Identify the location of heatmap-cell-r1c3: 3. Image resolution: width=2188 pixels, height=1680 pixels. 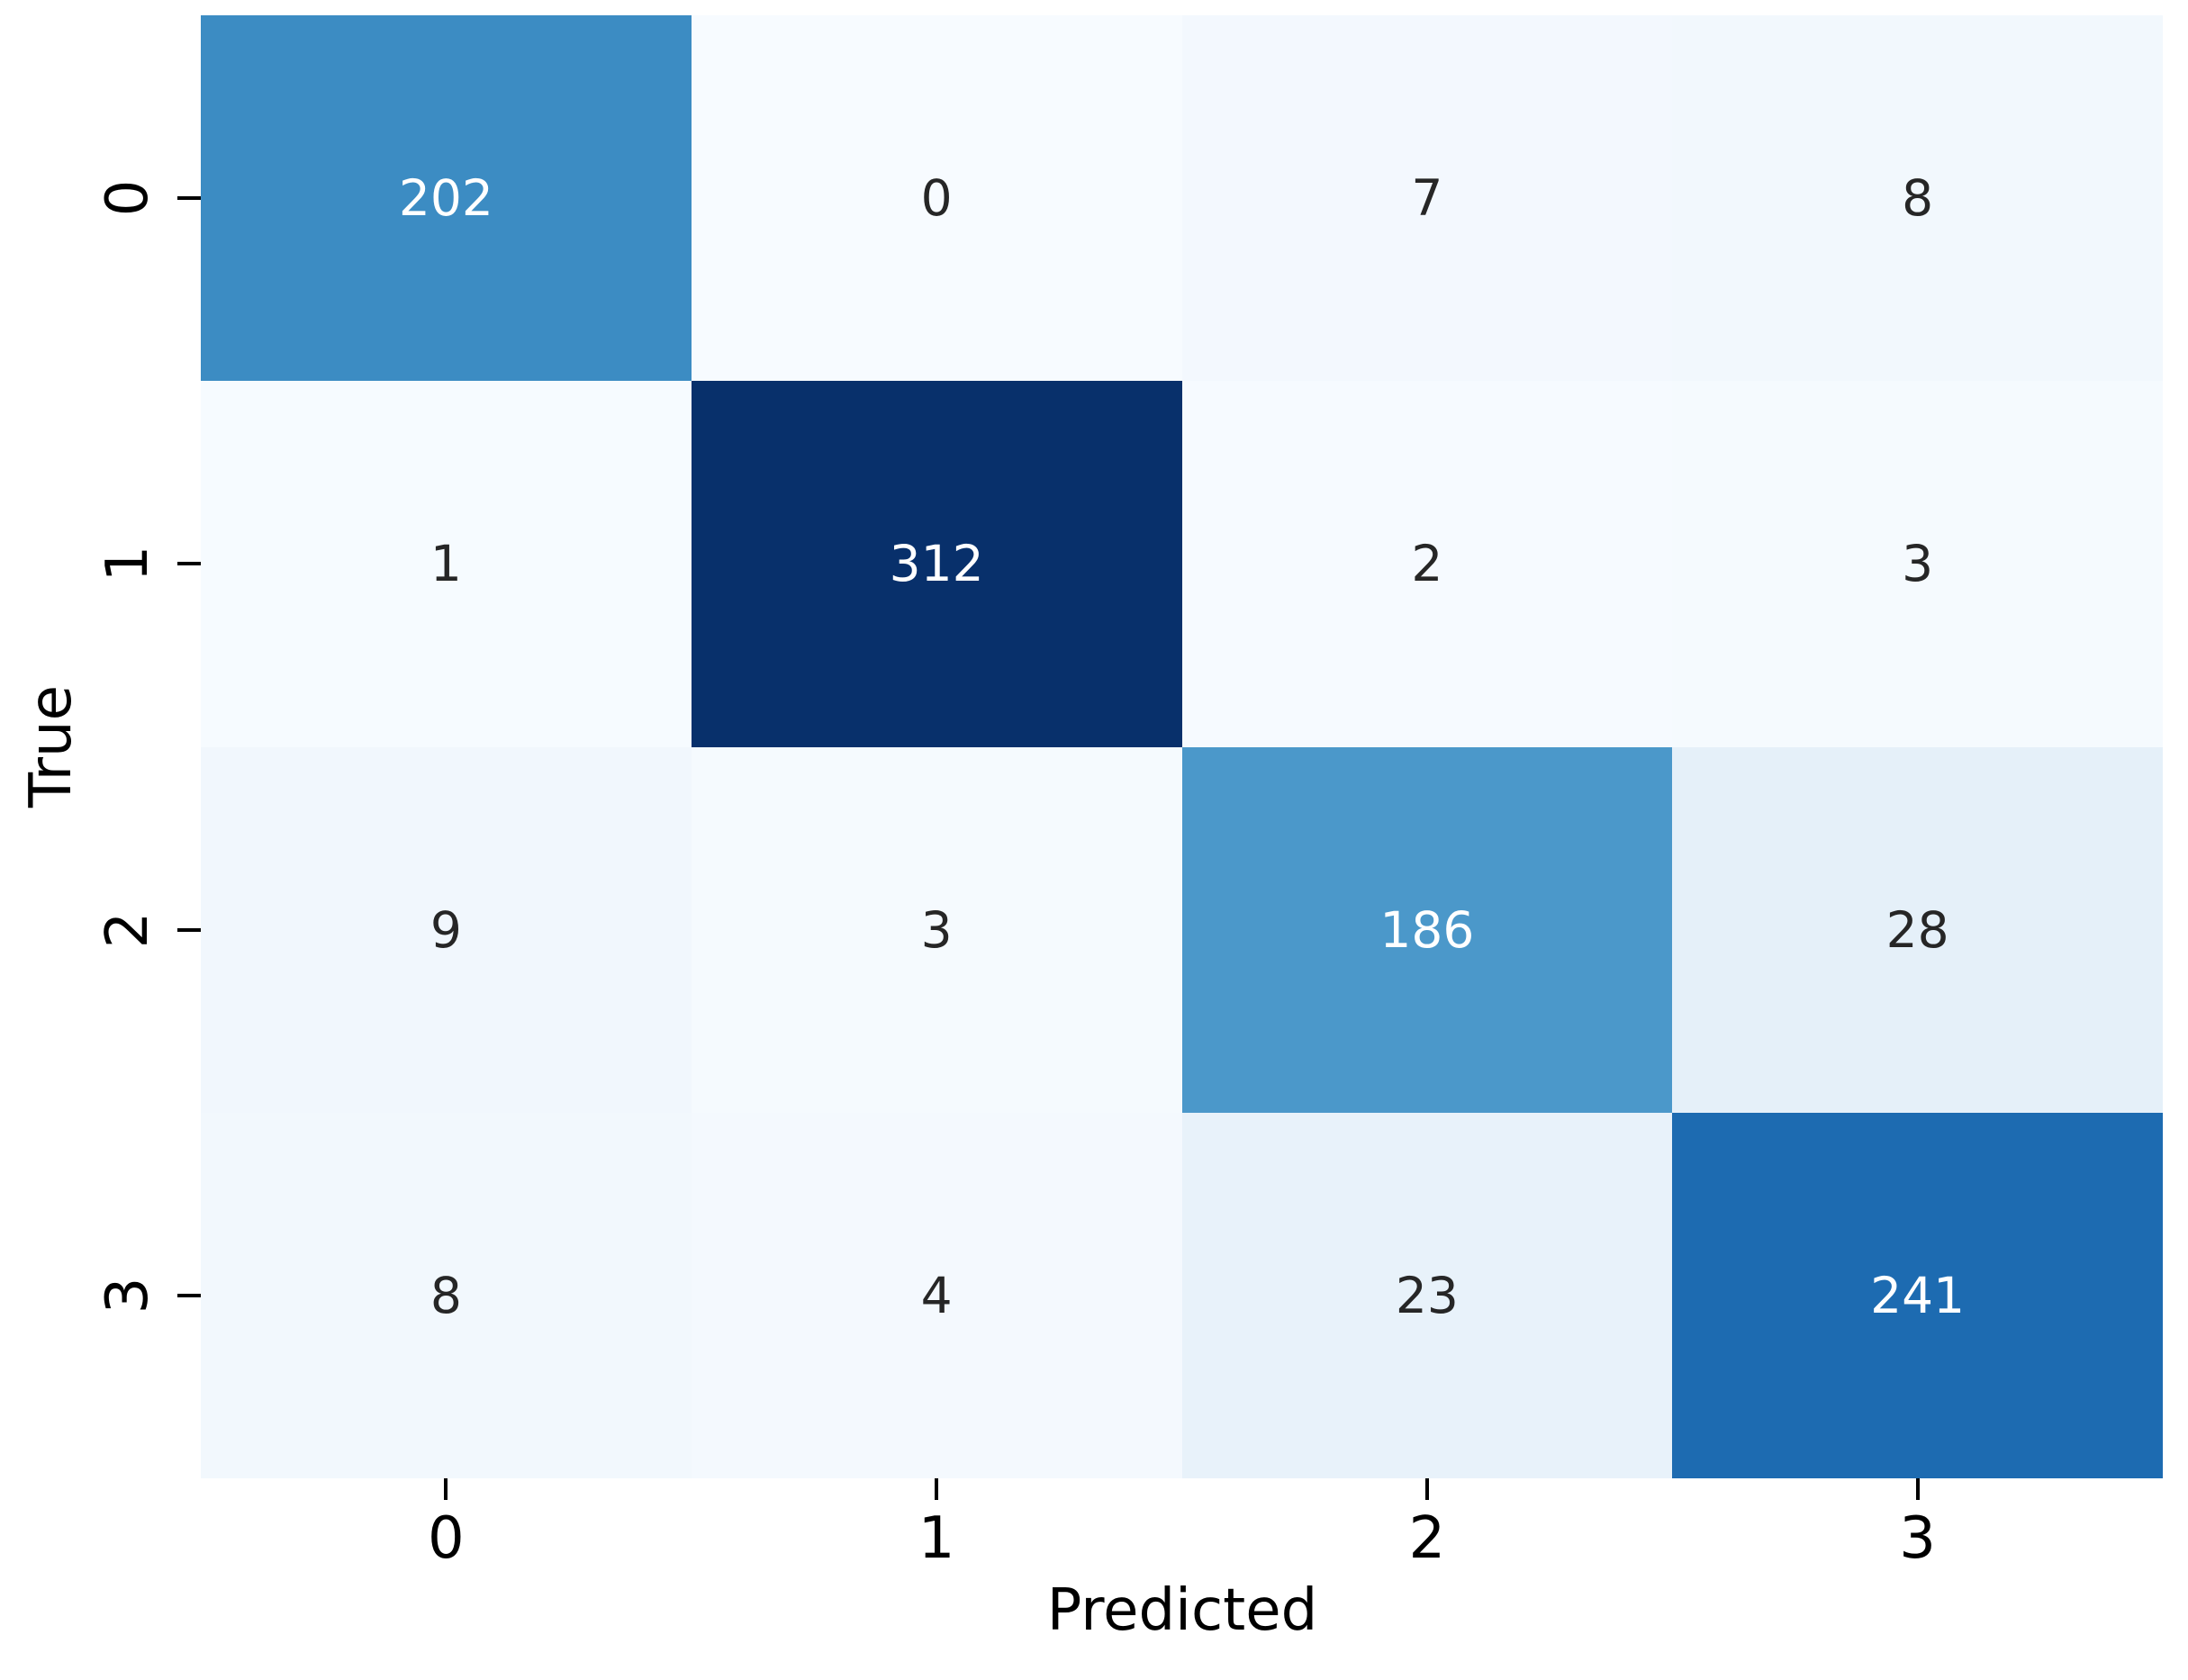
(1917, 564).